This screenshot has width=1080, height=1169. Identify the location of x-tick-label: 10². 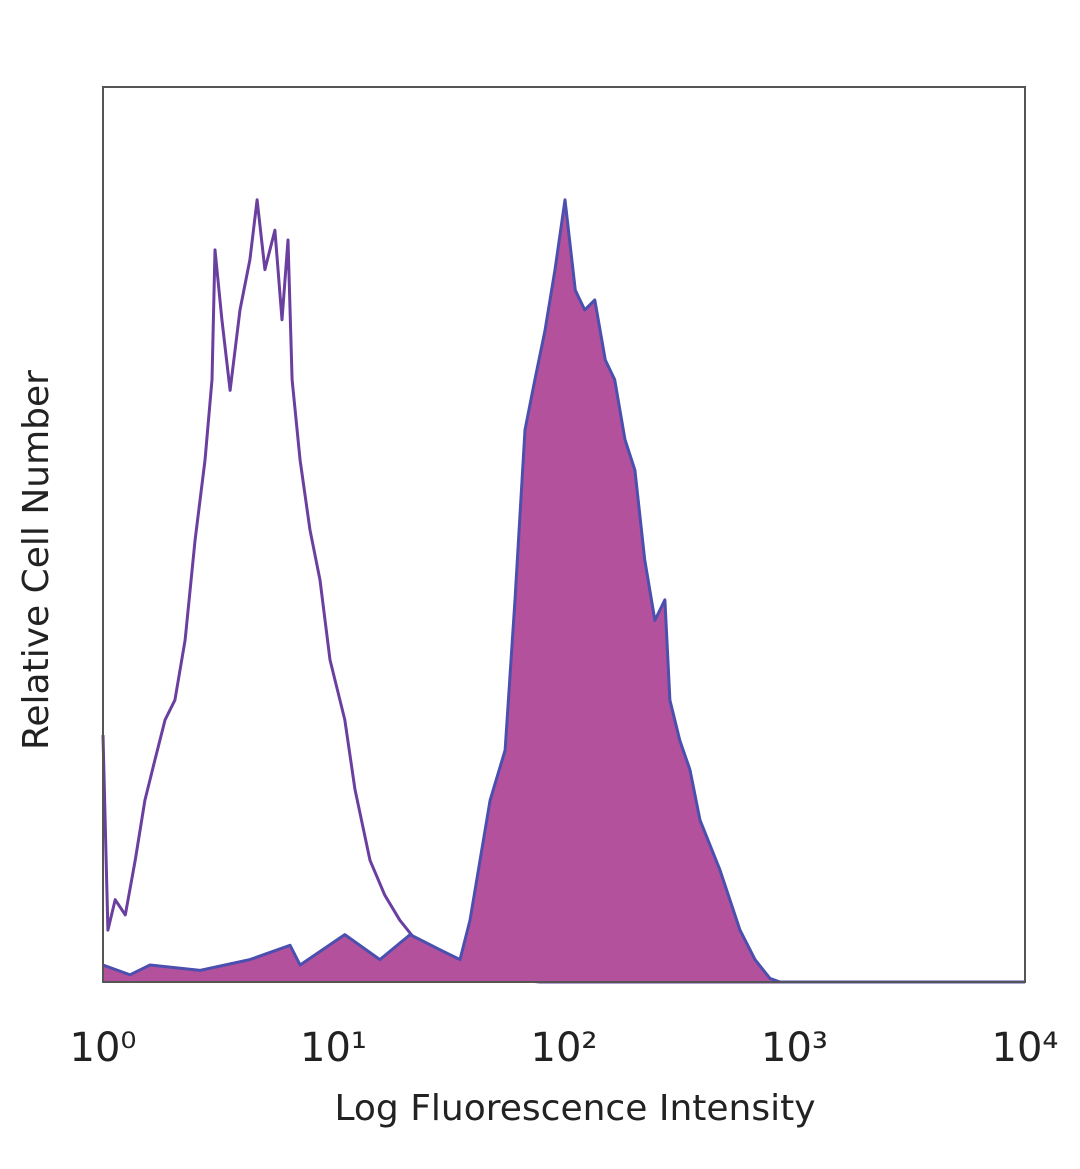
(564, 1048).